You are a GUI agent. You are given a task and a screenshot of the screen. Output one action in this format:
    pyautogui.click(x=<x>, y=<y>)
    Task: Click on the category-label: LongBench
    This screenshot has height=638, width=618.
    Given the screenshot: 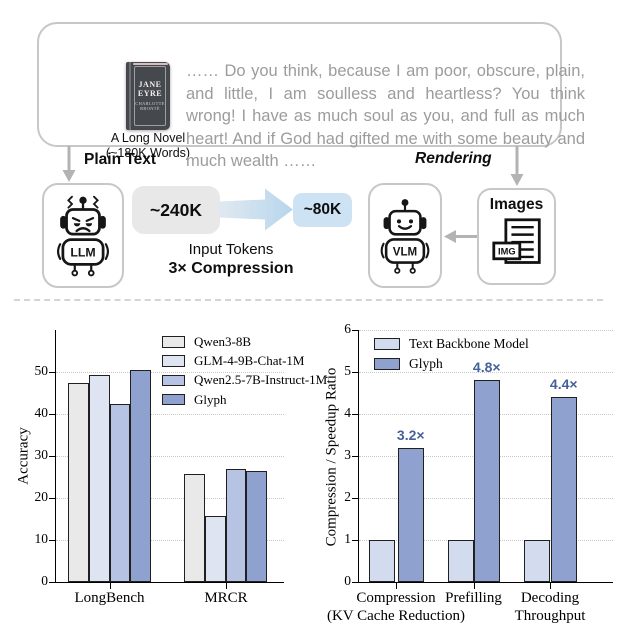 What is the action you would take?
    pyautogui.click(x=109, y=598)
    